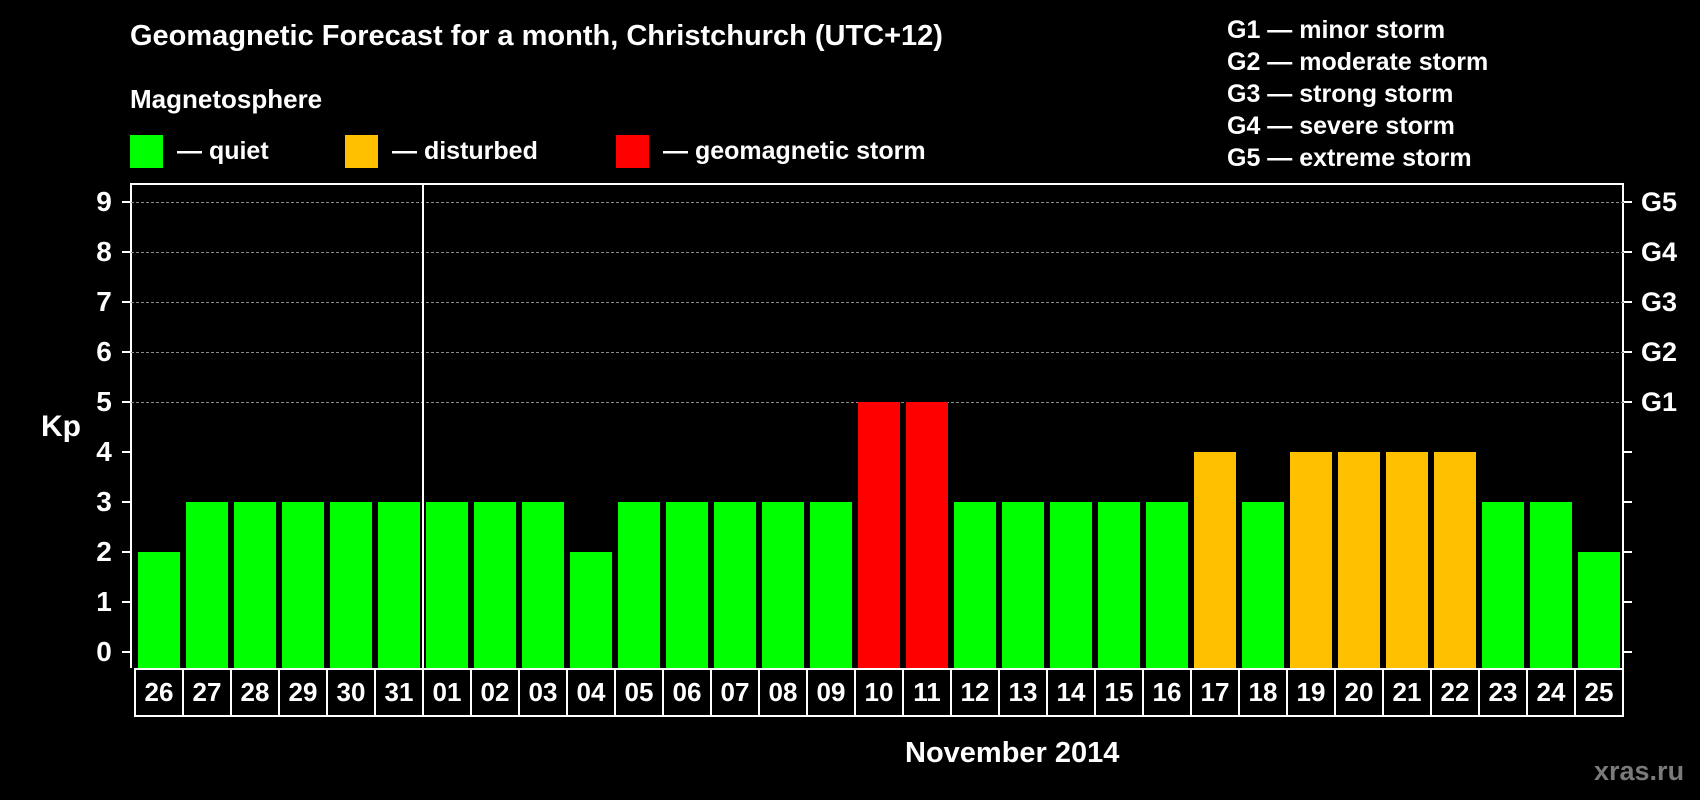 This screenshot has height=800, width=1700. What do you see at coordinates (1504, 692) in the screenshot?
I see `date-cell: 23` at bounding box center [1504, 692].